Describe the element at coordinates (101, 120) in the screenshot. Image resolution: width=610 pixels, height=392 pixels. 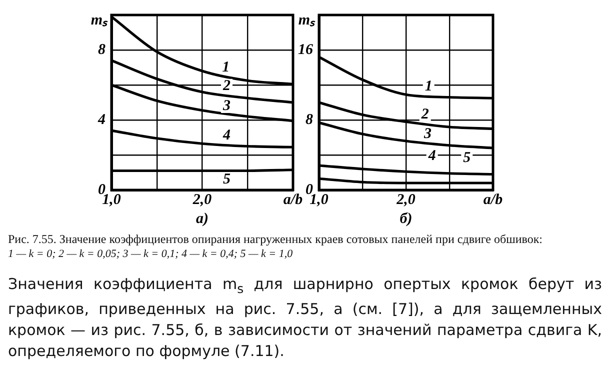
I see `y-tick-label: 4` at that location.